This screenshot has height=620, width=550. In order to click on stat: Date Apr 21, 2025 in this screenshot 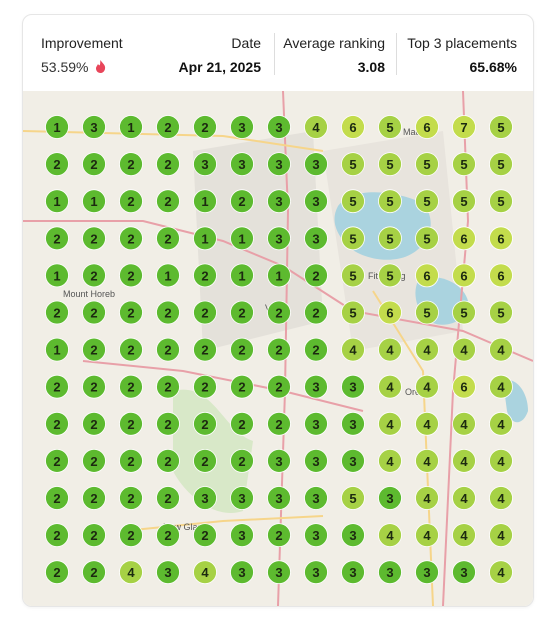, I will do `click(220, 55)`.